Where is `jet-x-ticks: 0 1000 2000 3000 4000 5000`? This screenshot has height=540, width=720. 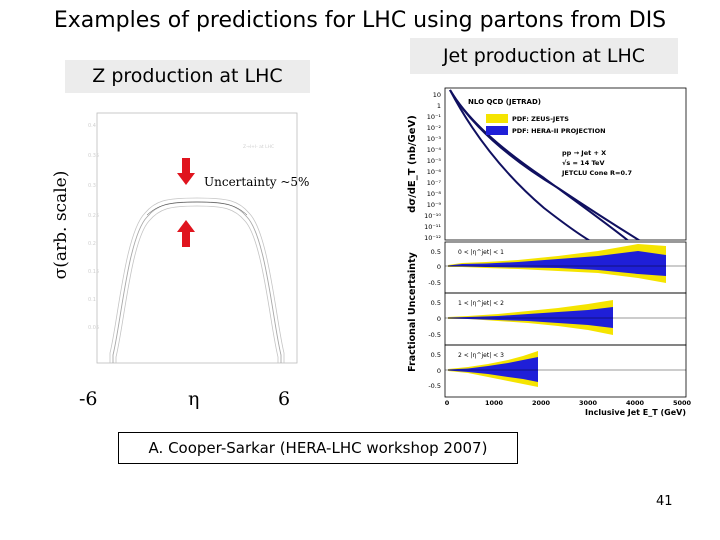 jet-x-ticks: 0 1000 2000 3000 4000 5000 is located at coordinates (568, 403).